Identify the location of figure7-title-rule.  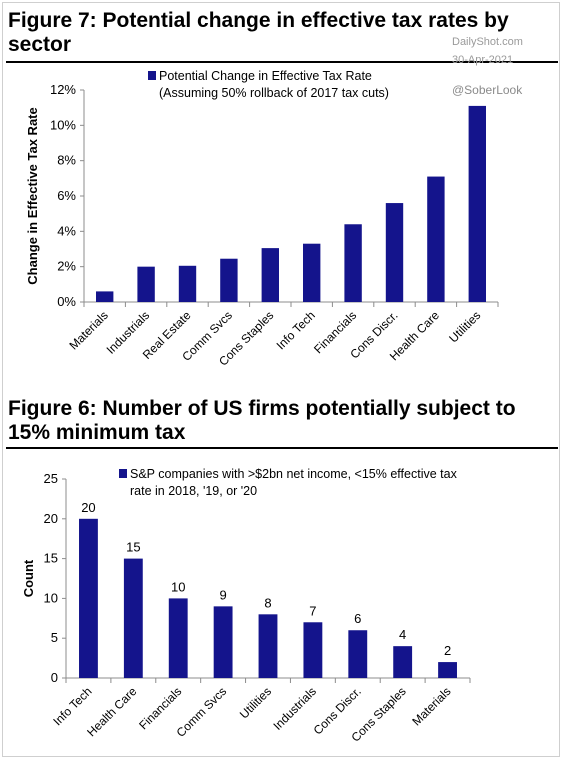
(282, 62).